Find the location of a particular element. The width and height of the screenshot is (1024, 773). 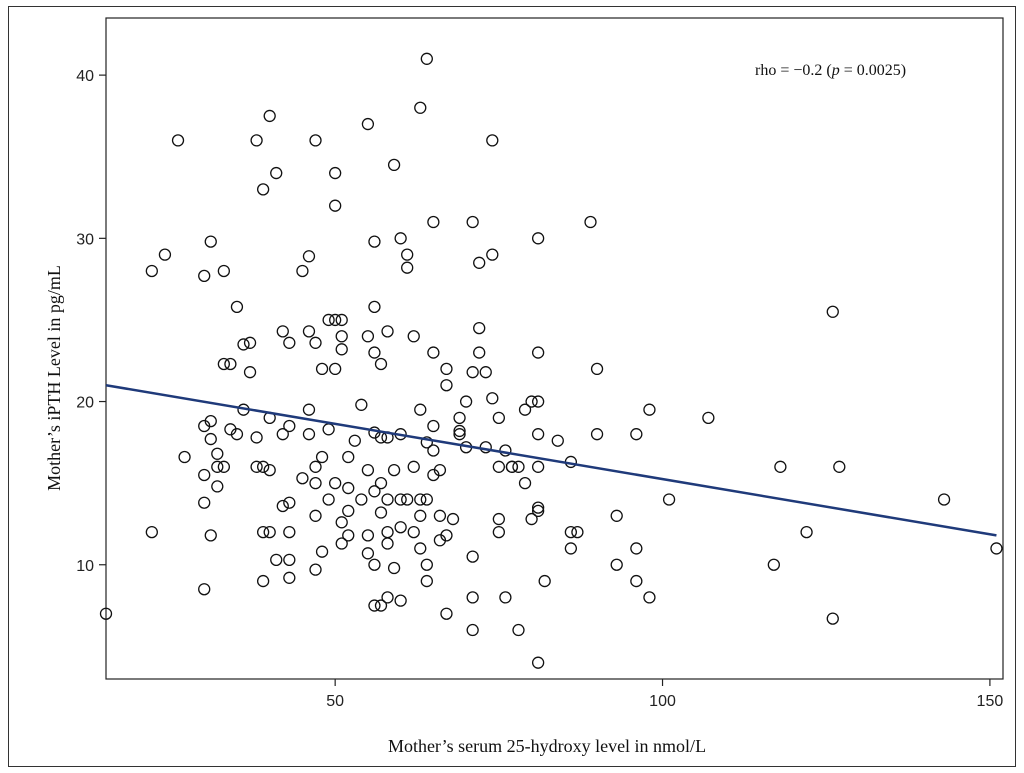

annotation-box is located at coordinates (856, 68).